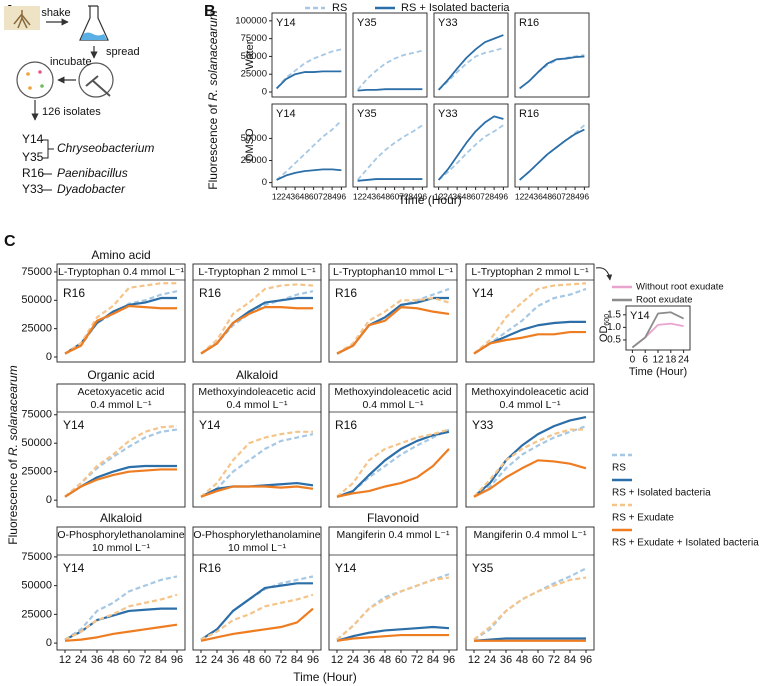  I want to click on y-axis-label: OD600, so click(604, 328).